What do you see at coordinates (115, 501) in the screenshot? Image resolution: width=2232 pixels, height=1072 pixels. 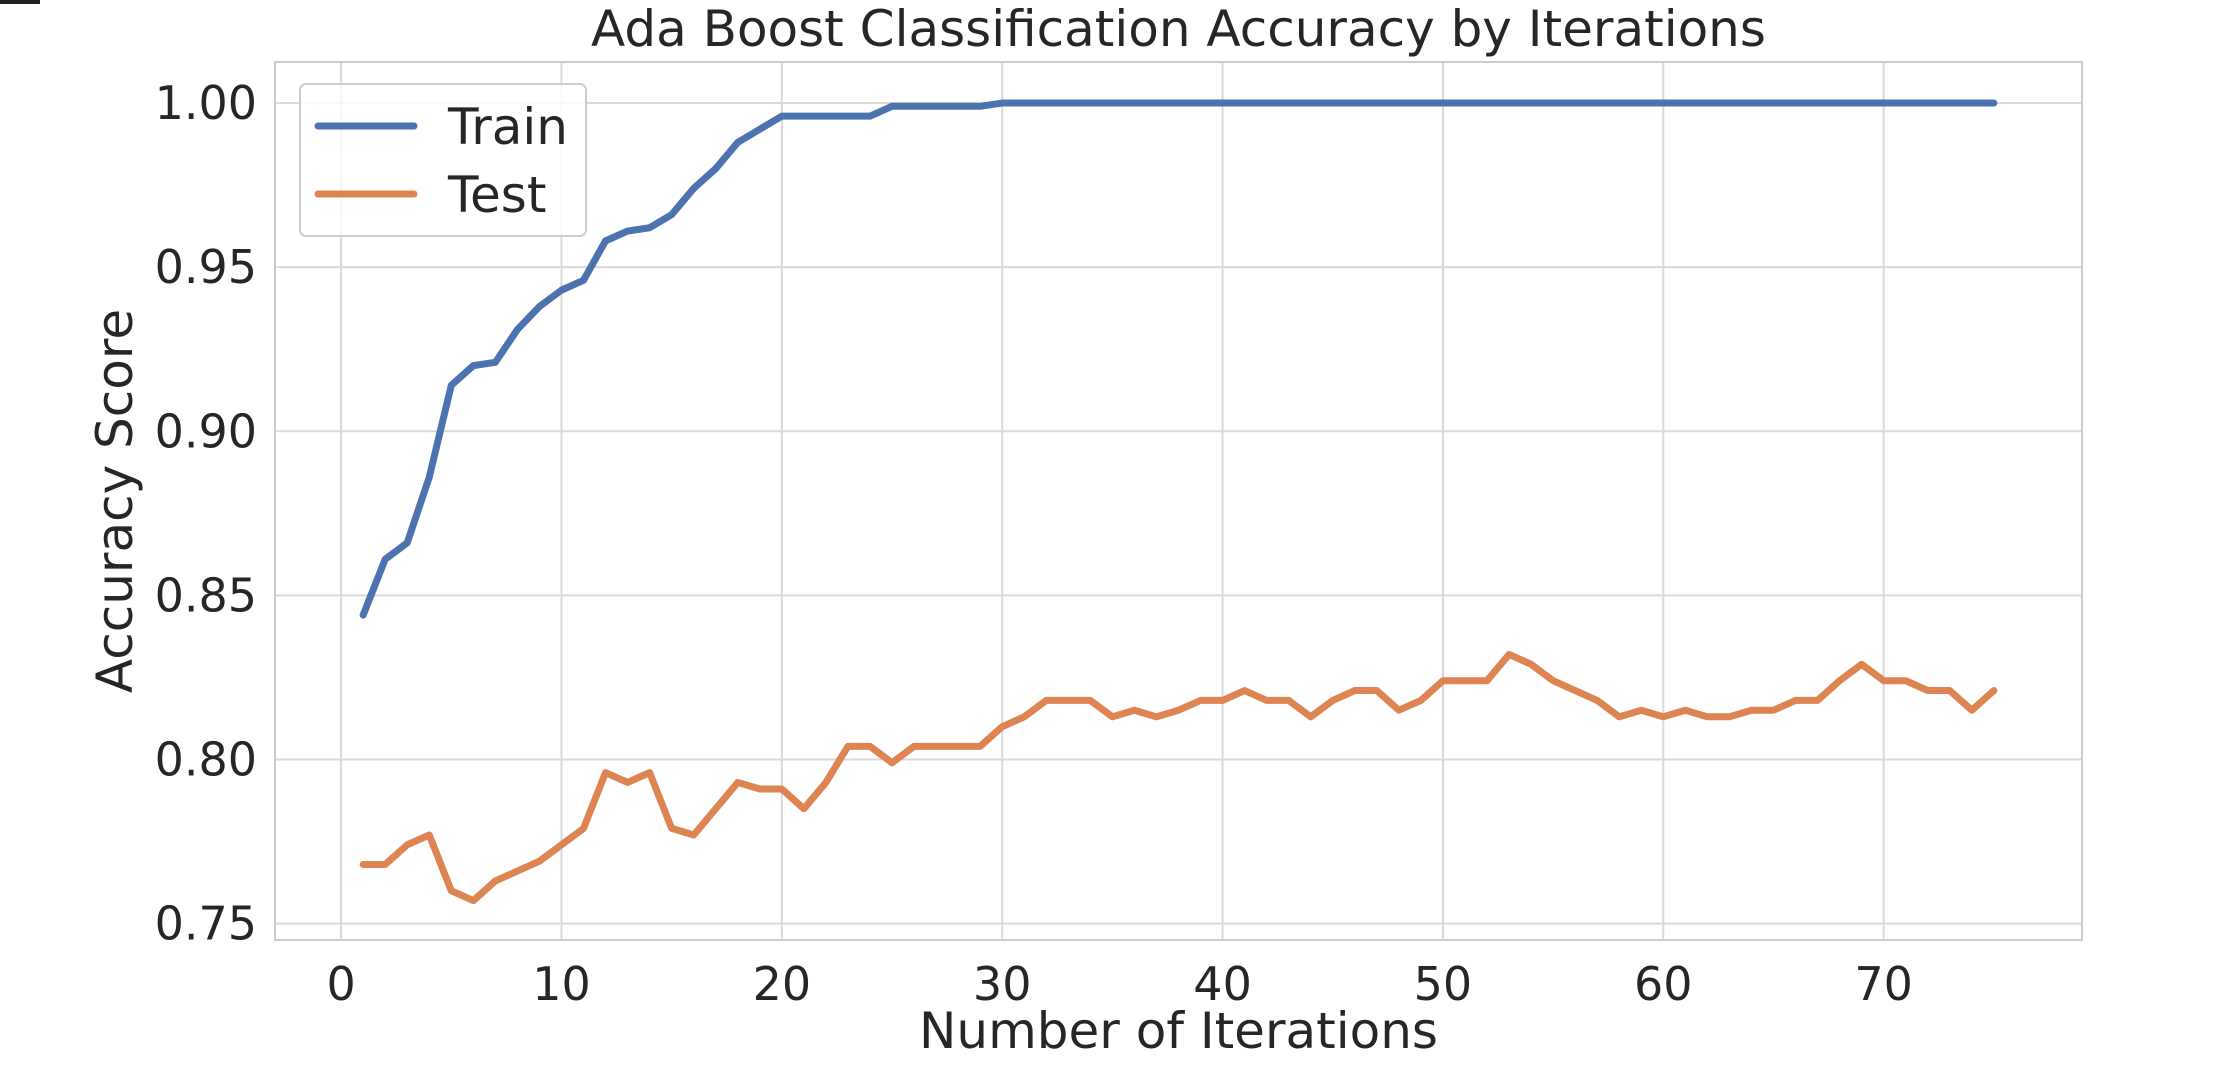 I see `y-axis-label: Accuracy Score` at bounding box center [115, 501].